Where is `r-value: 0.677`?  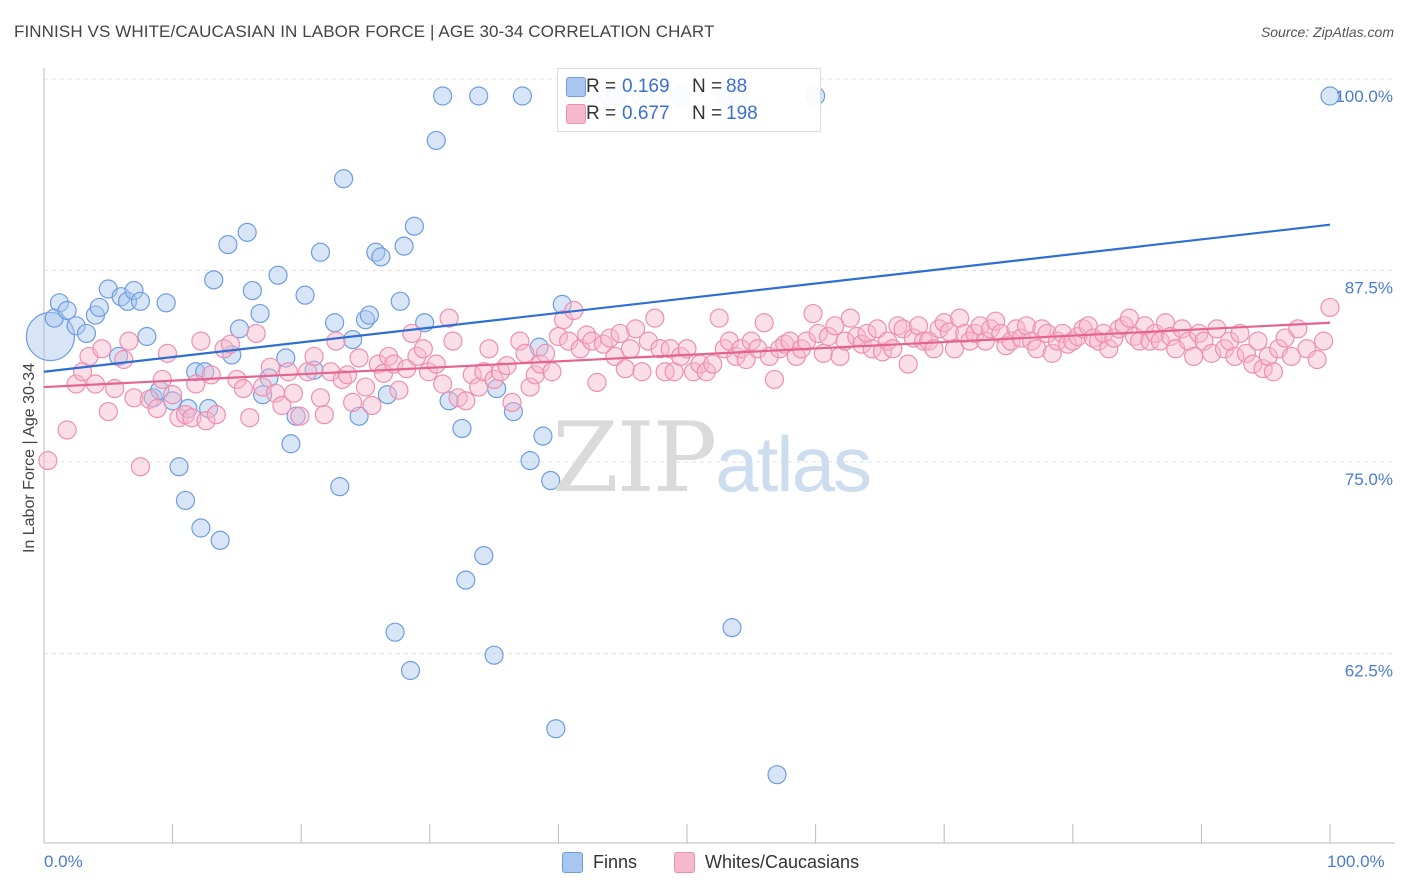 r-value: 0.677 is located at coordinates (646, 113).